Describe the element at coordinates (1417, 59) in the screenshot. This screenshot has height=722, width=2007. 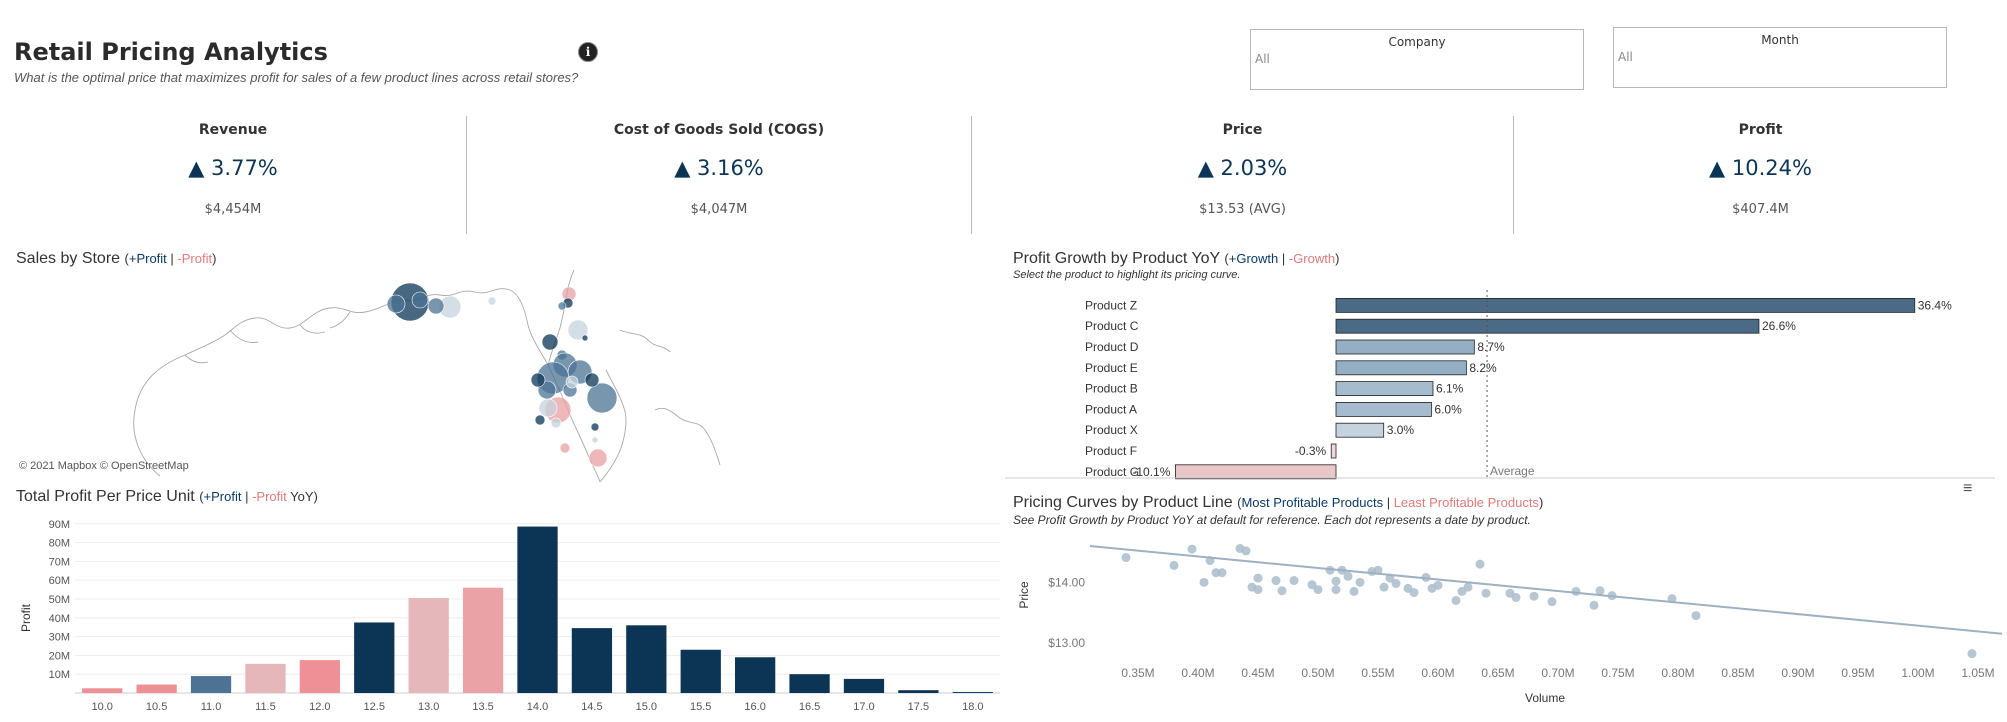
I see `company-filter: Company All` at that location.